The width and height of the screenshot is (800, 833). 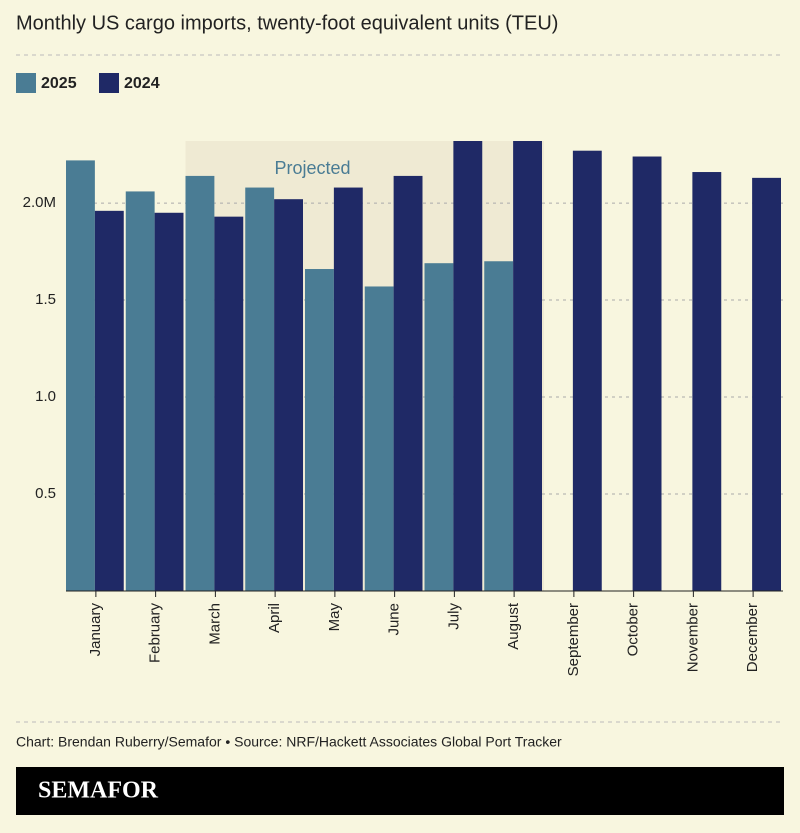 I want to click on y-tick-label: 1.0, so click(x=45, y=396).